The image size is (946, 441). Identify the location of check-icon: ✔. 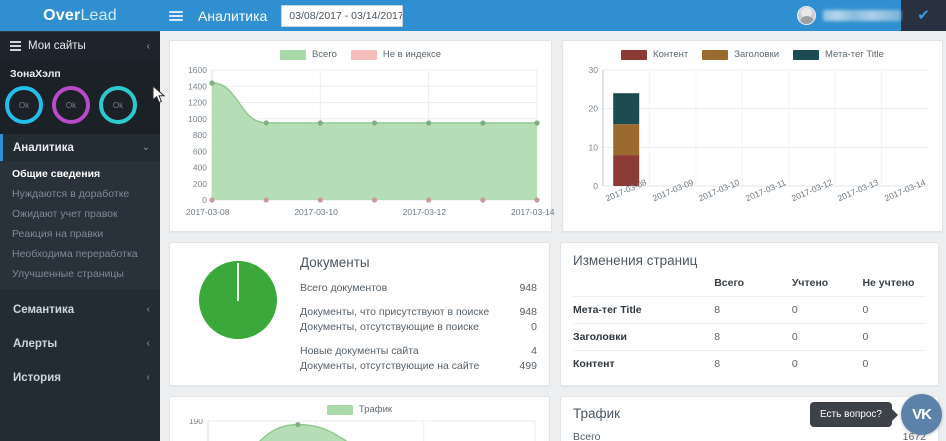
(923, 15).